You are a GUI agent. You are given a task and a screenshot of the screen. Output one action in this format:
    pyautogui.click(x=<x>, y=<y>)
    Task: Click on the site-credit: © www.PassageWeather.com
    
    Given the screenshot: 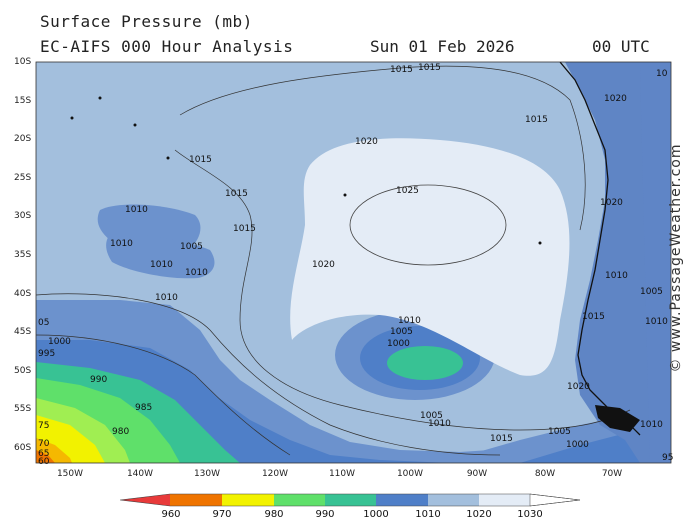 What is the action you would take?
    pyautogui.click(x=676, y=258)
    